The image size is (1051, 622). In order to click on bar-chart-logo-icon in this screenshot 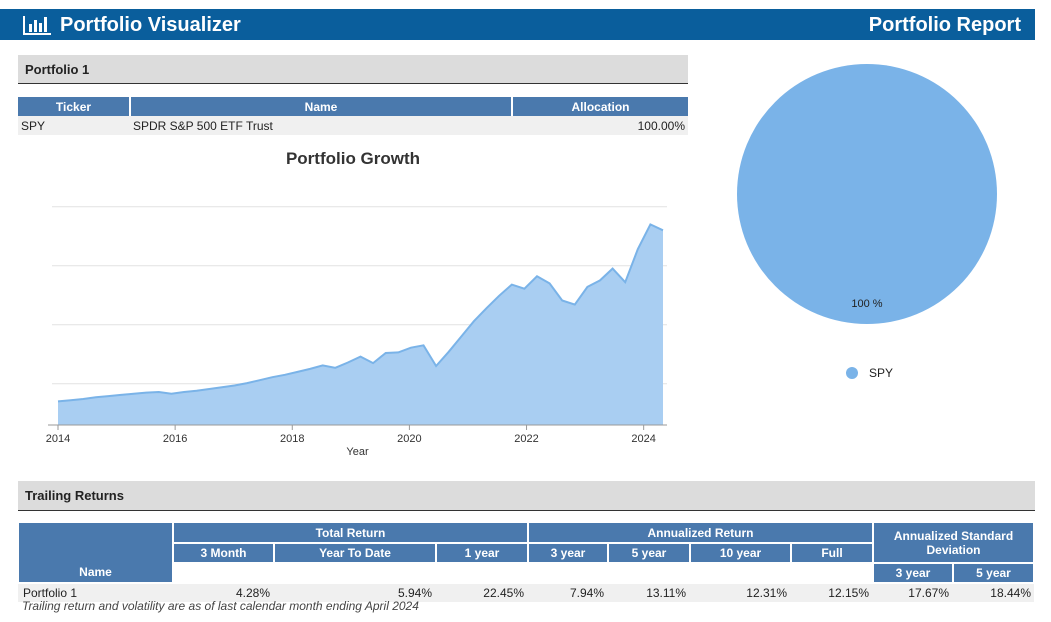, I will do `click(37, 25)`.